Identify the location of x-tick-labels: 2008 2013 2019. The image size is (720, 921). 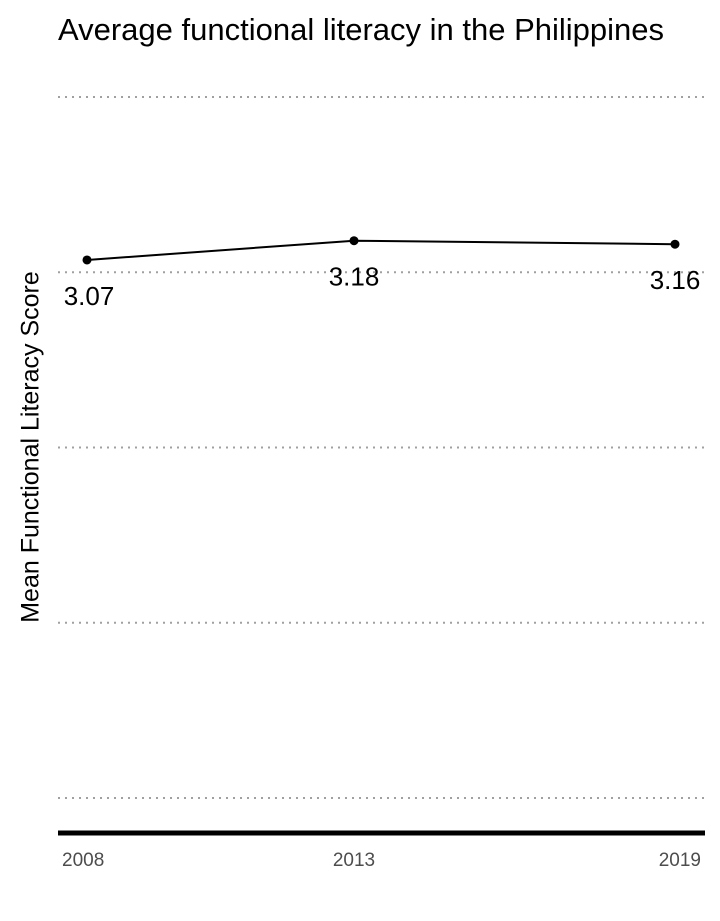
(381, 860).